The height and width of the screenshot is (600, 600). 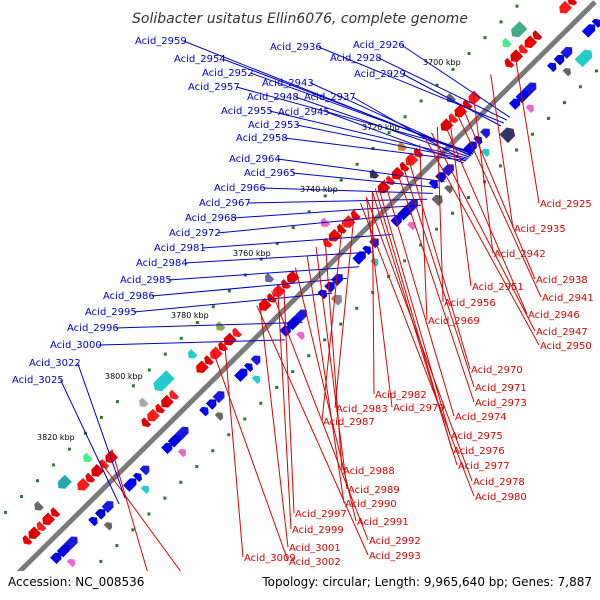 I want to click on tick-label: 3820 kbp, so click(x=56, y=437).